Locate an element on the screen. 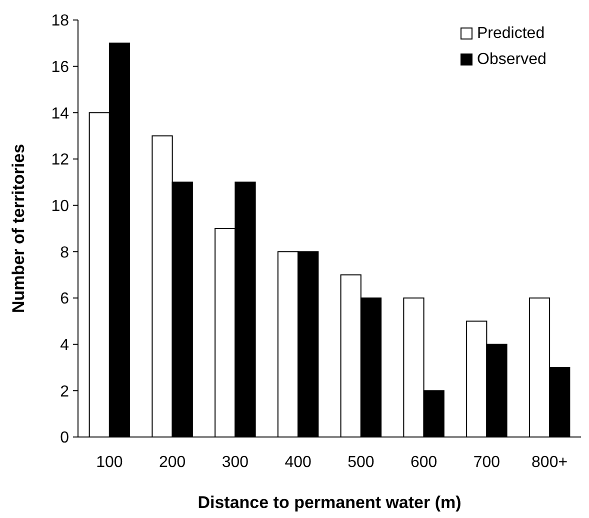 Image resolution: width=589 pixels, height=518 pixels. legend-label: Observed is located at coordinates (511, 59).